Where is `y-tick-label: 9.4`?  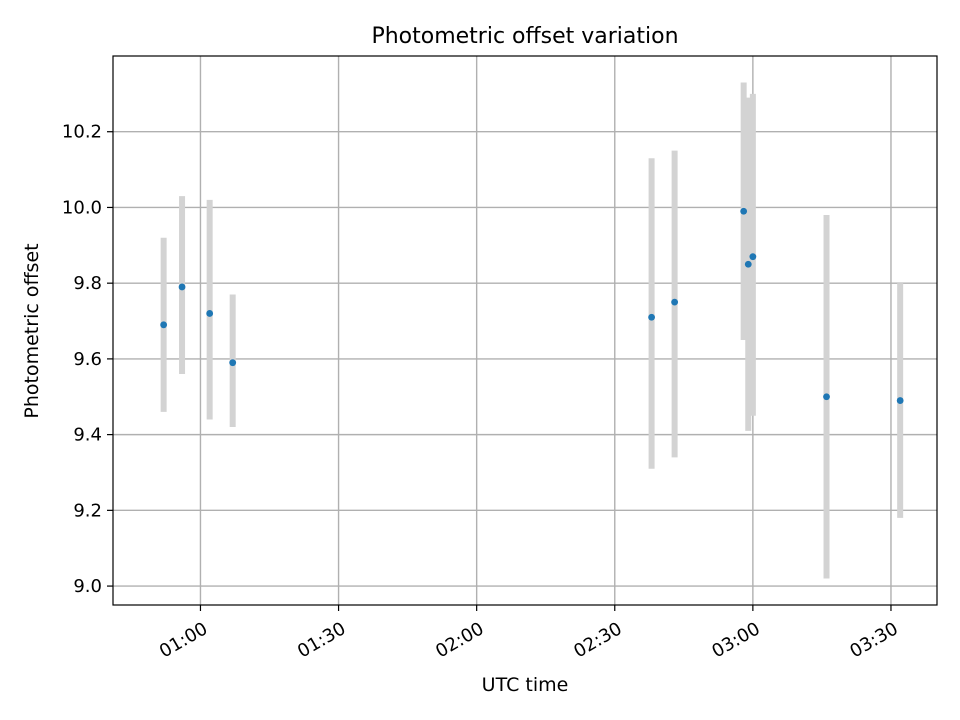 y-tick-label: 9.4 is located at coordinates (87, 435).